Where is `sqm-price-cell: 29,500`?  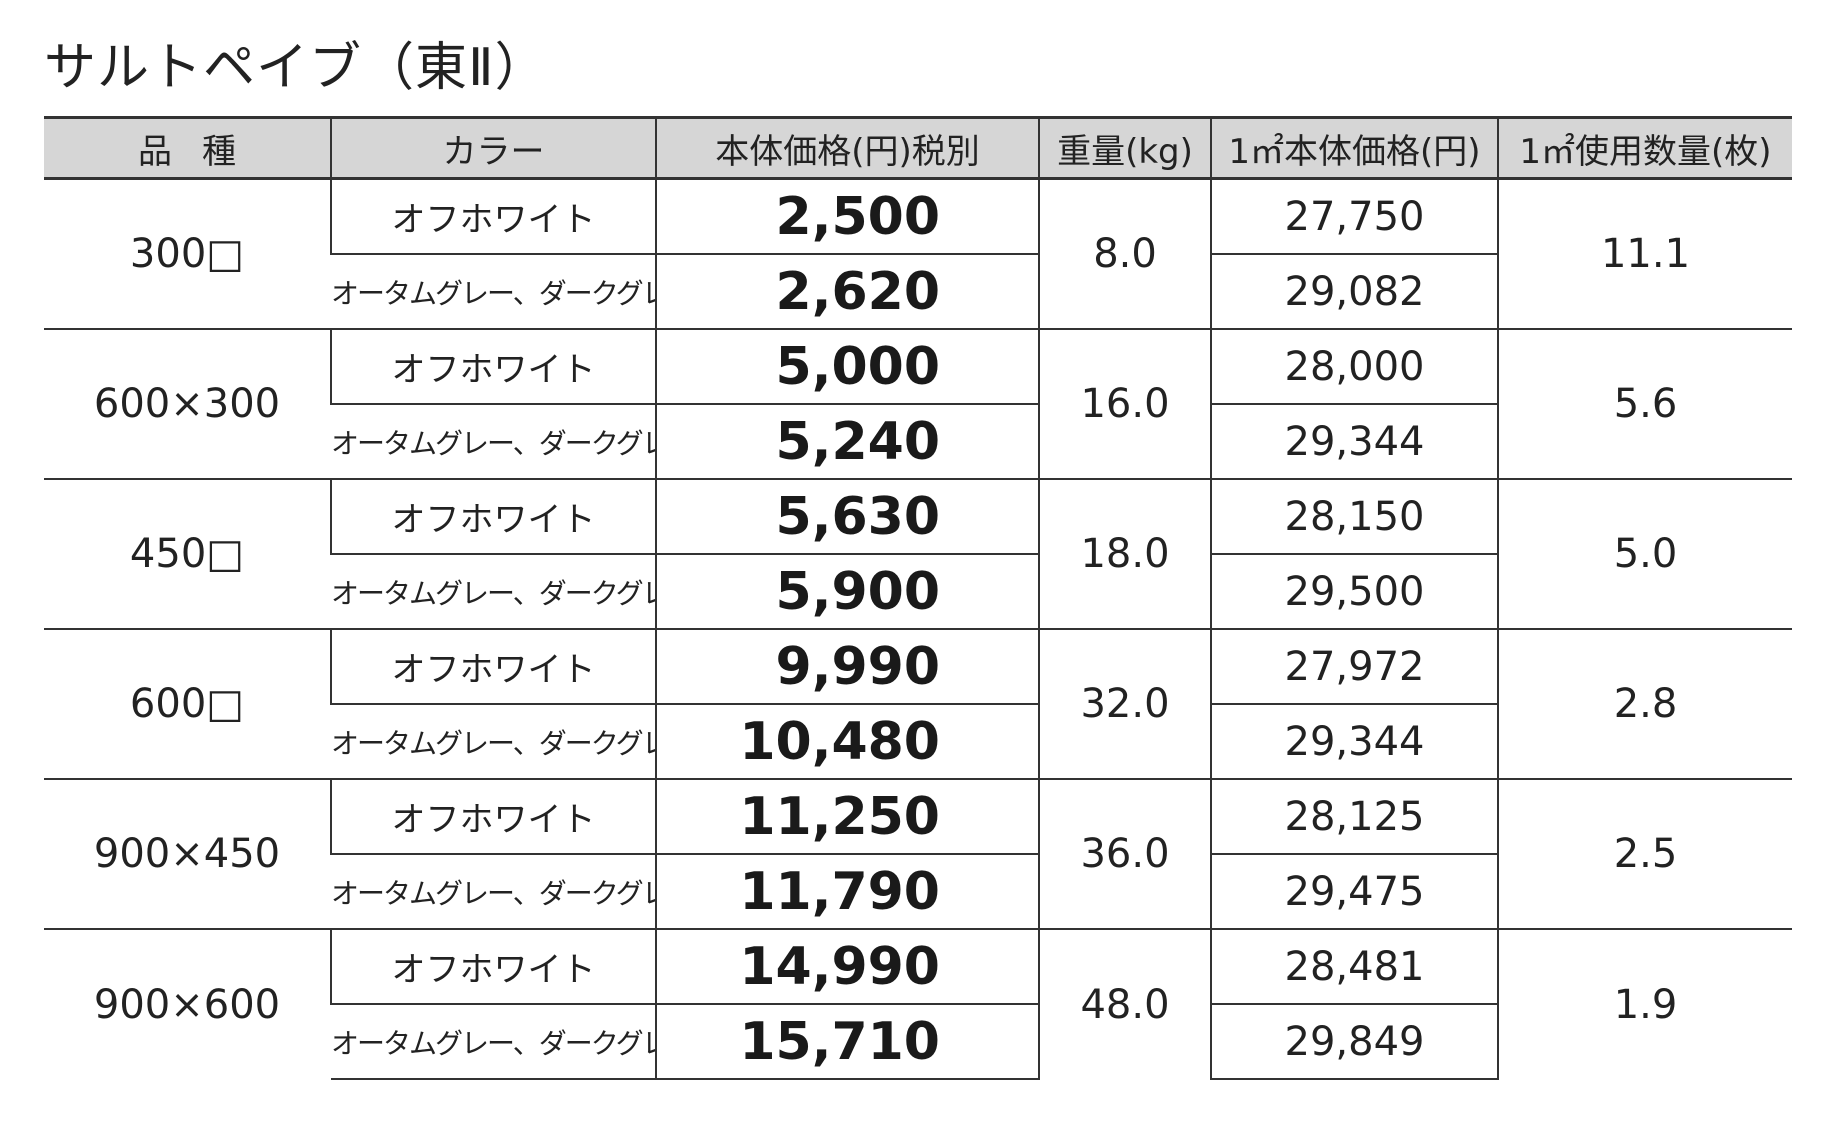 sqm-price-cell: 29,500 is located at coordinates (1354, 591).